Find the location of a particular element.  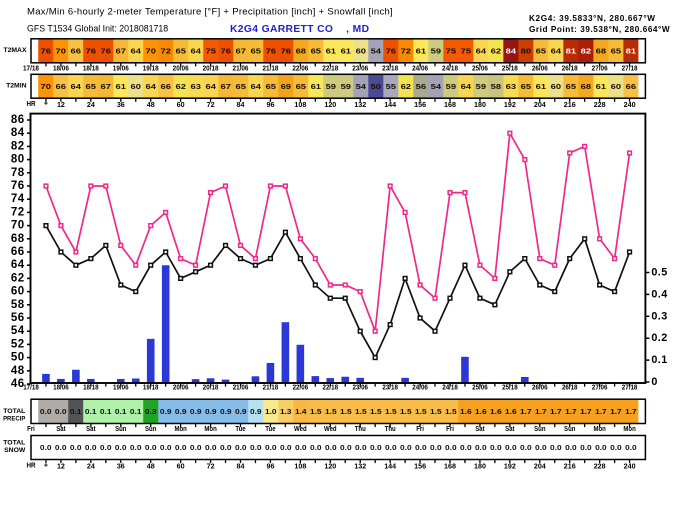

svg-text: K2G4 GARRETT CO , MD is located at coordinates (299, 29).